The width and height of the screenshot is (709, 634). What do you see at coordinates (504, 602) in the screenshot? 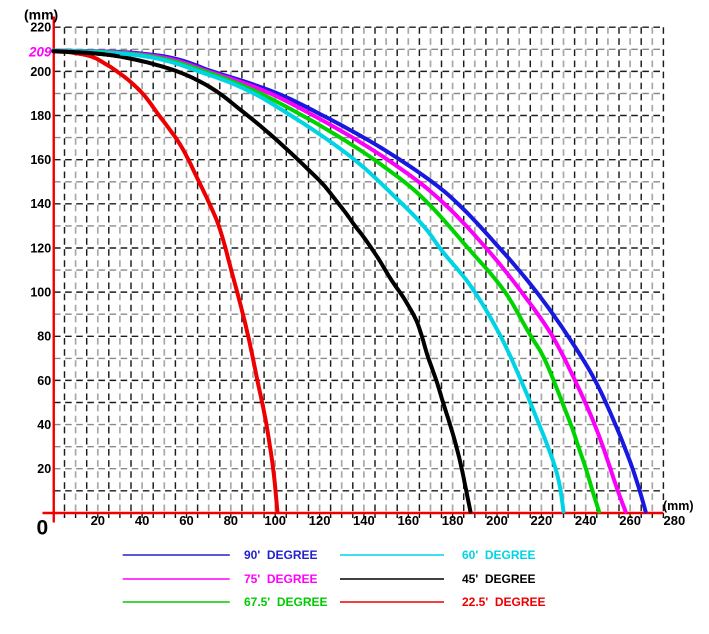
I see `svg-text: 22.5' DEGREE` at bounding box center [504, 602].